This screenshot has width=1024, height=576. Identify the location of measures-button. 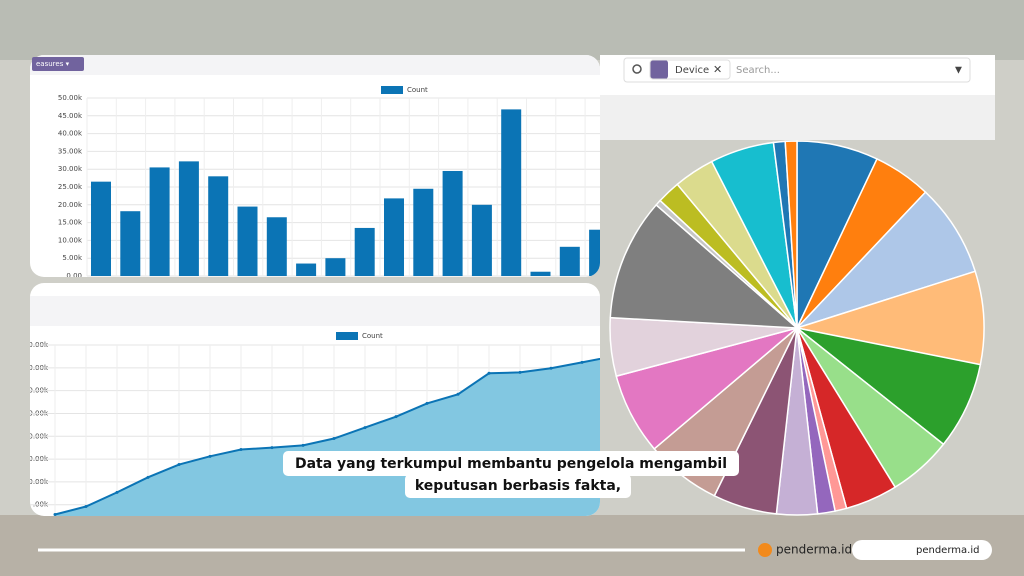
(58, 64).